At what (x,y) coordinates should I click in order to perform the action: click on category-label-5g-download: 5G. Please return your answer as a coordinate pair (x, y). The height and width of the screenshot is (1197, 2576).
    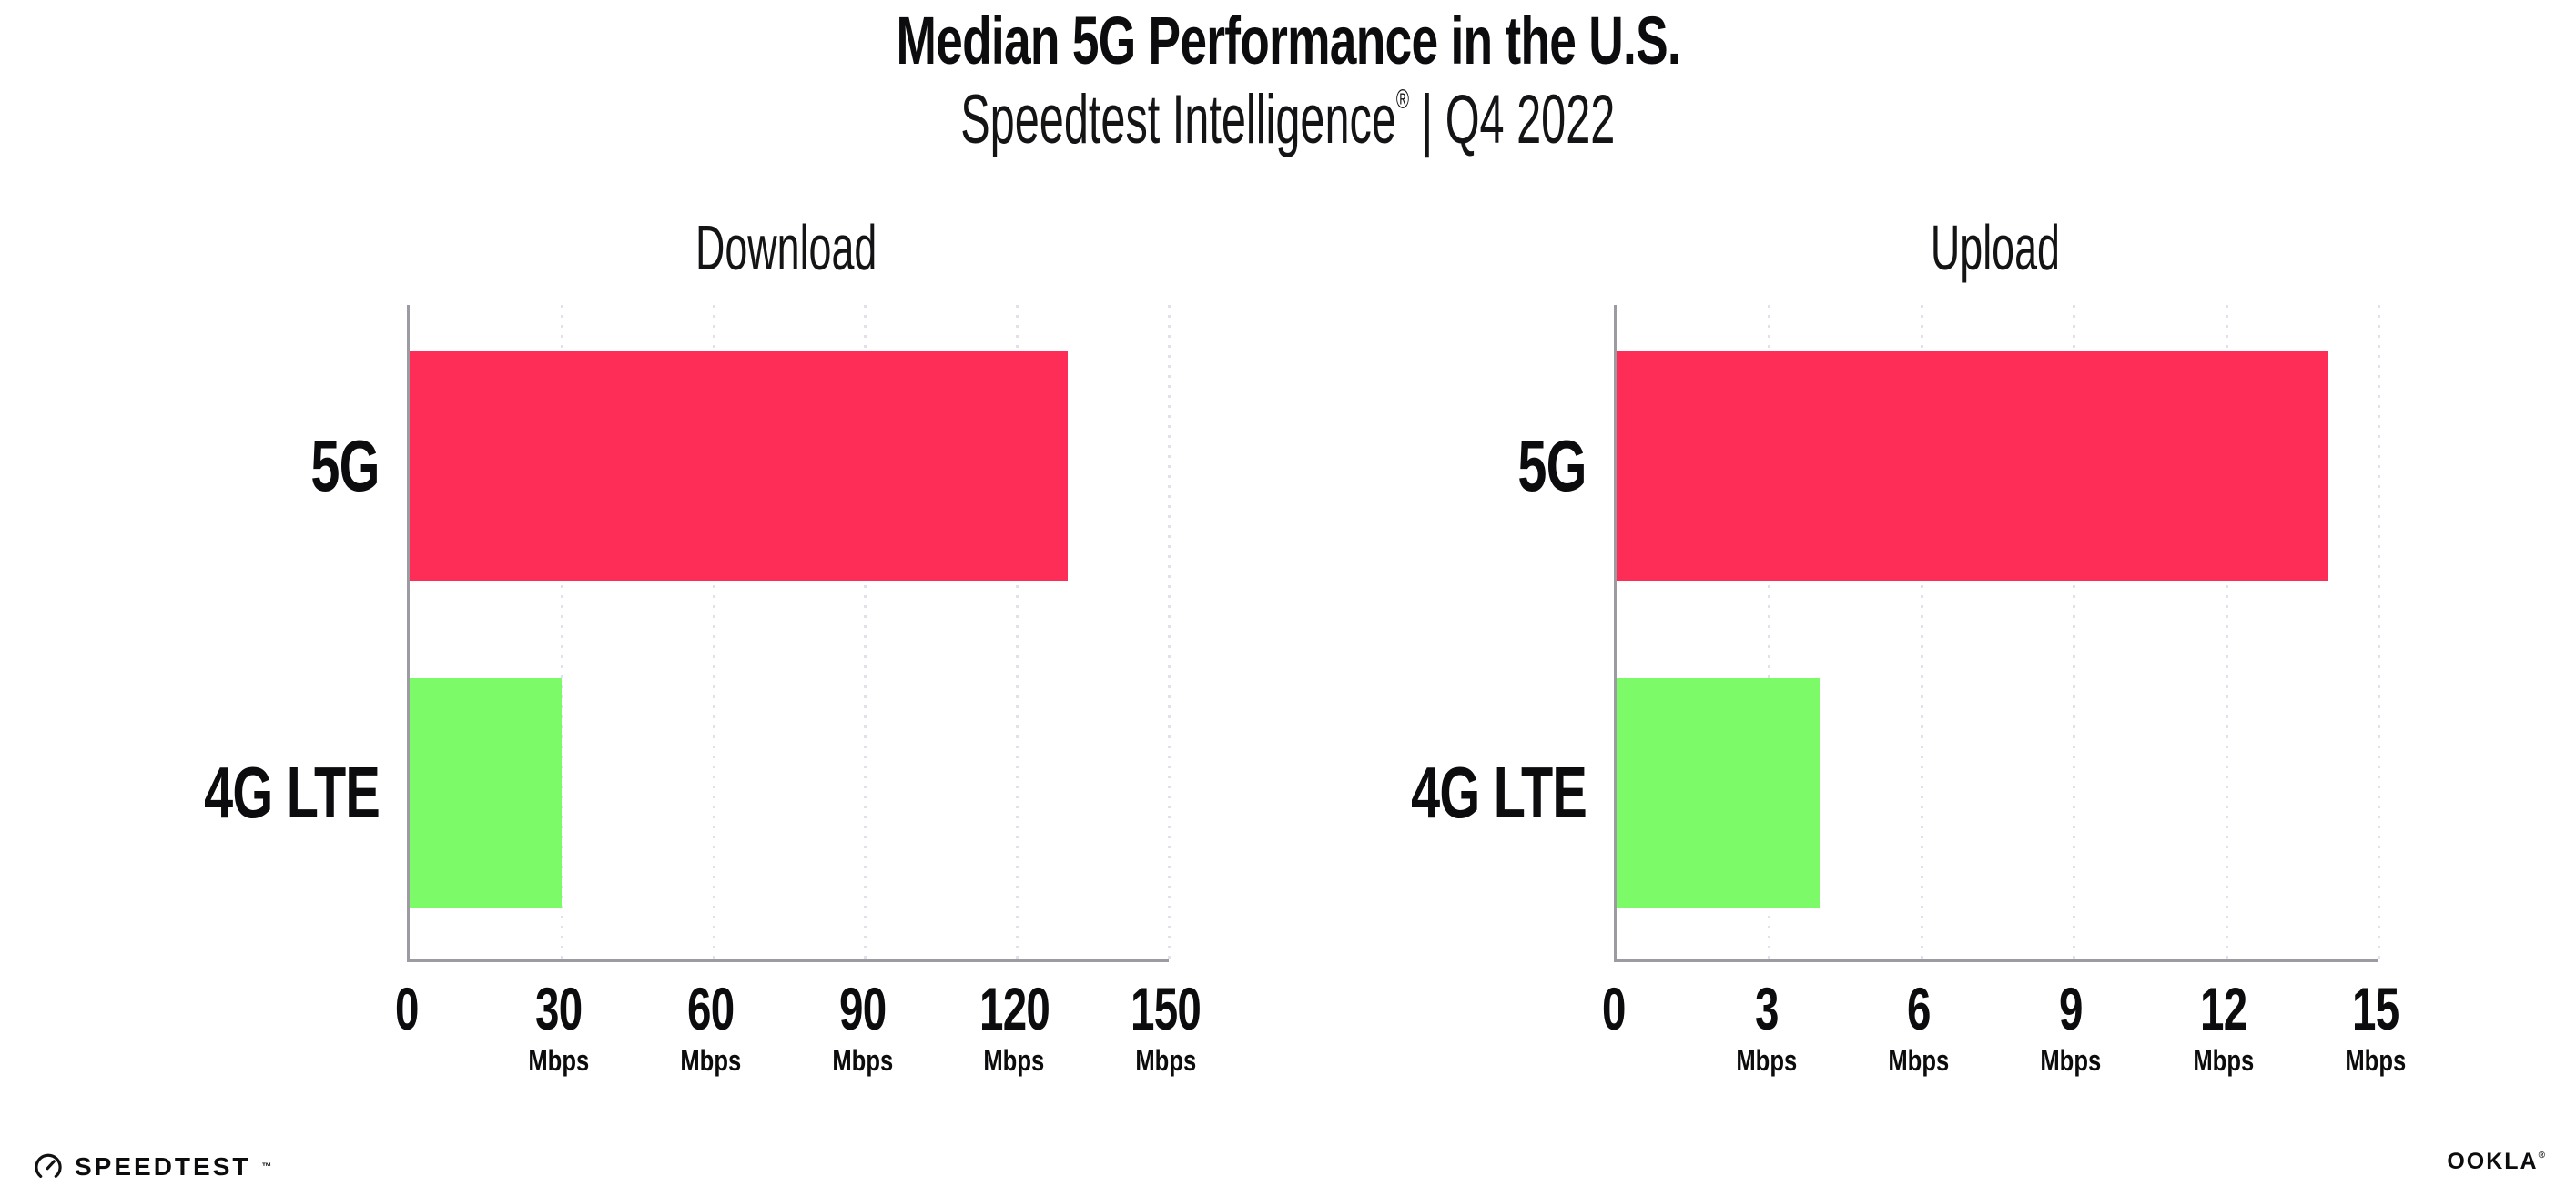
    Looking at the image, I should click on (345, 465).